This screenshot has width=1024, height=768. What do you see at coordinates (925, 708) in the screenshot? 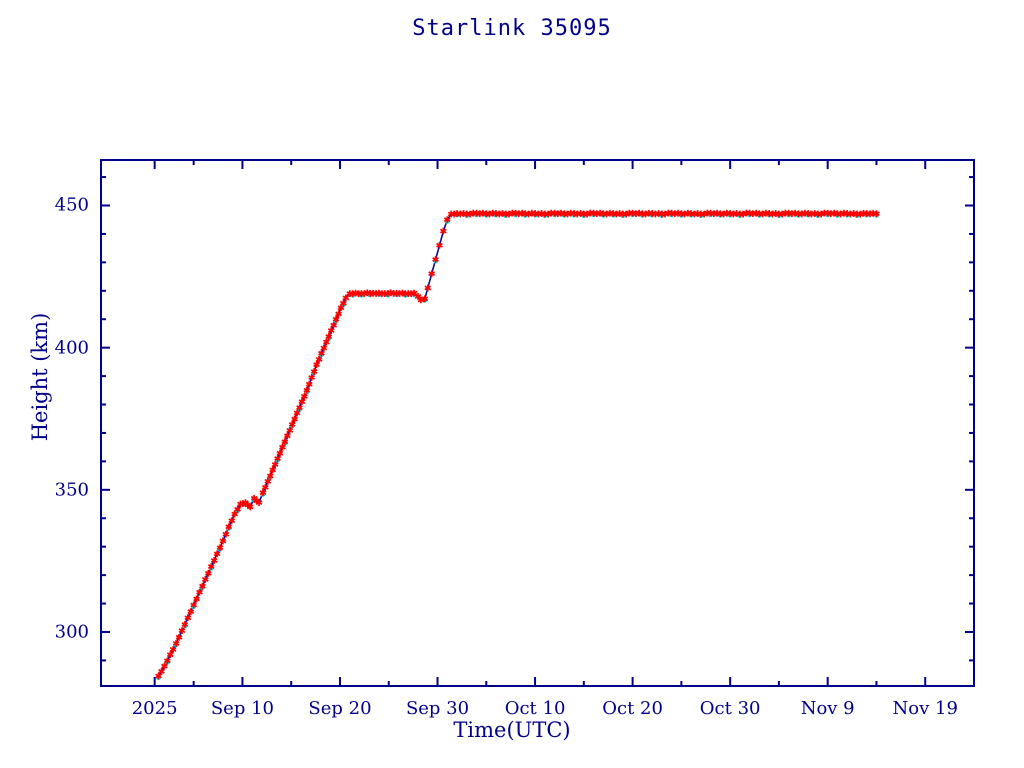
I see `x-tick-label: Nov 19` at bounding box center [925, 708].